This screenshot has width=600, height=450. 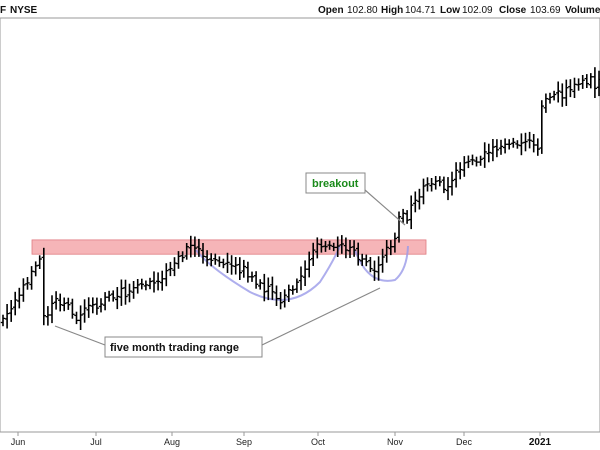 I want to click on breakout-annotation: breakout, so click(x=355, y=199).